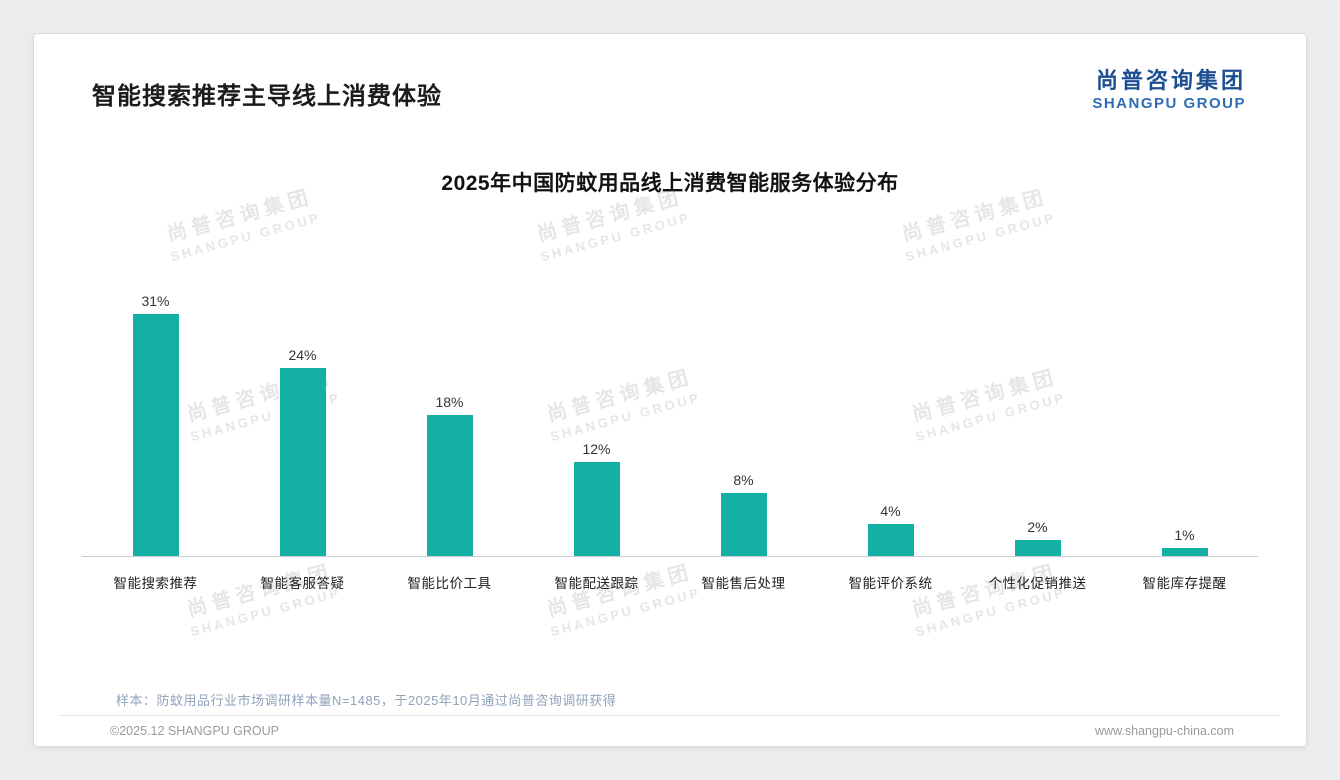  I want to click on bar-value-label: 4%, so click(890, 511).